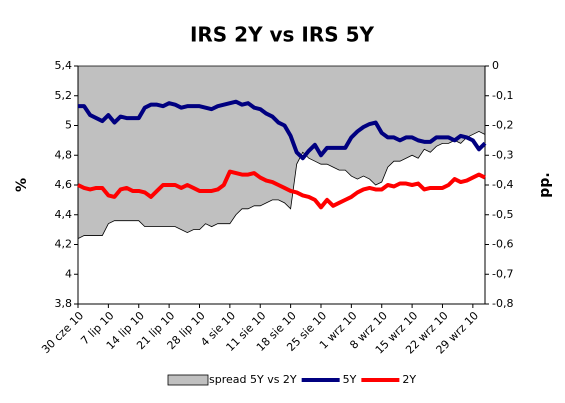 This screenshot has width=565, height=403. Describe the element at coordinates (502, 273) in the screenshot. I see `y2-tick-label: -0,7` at that location.